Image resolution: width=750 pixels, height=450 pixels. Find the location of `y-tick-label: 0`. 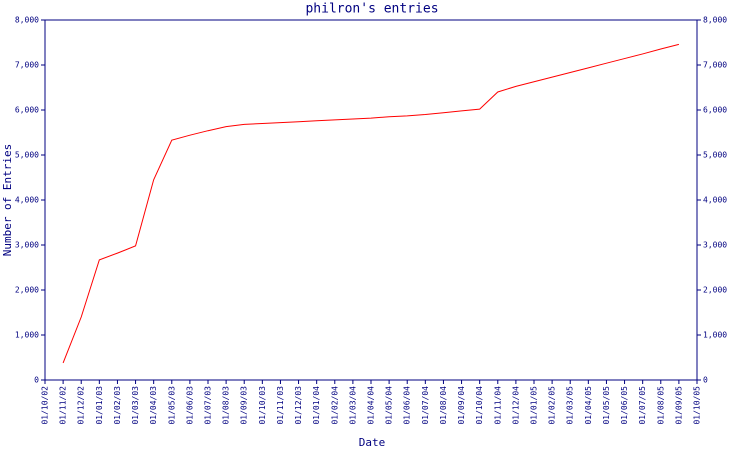

y-tick-label: 0 is located at coordinates (36, 380).